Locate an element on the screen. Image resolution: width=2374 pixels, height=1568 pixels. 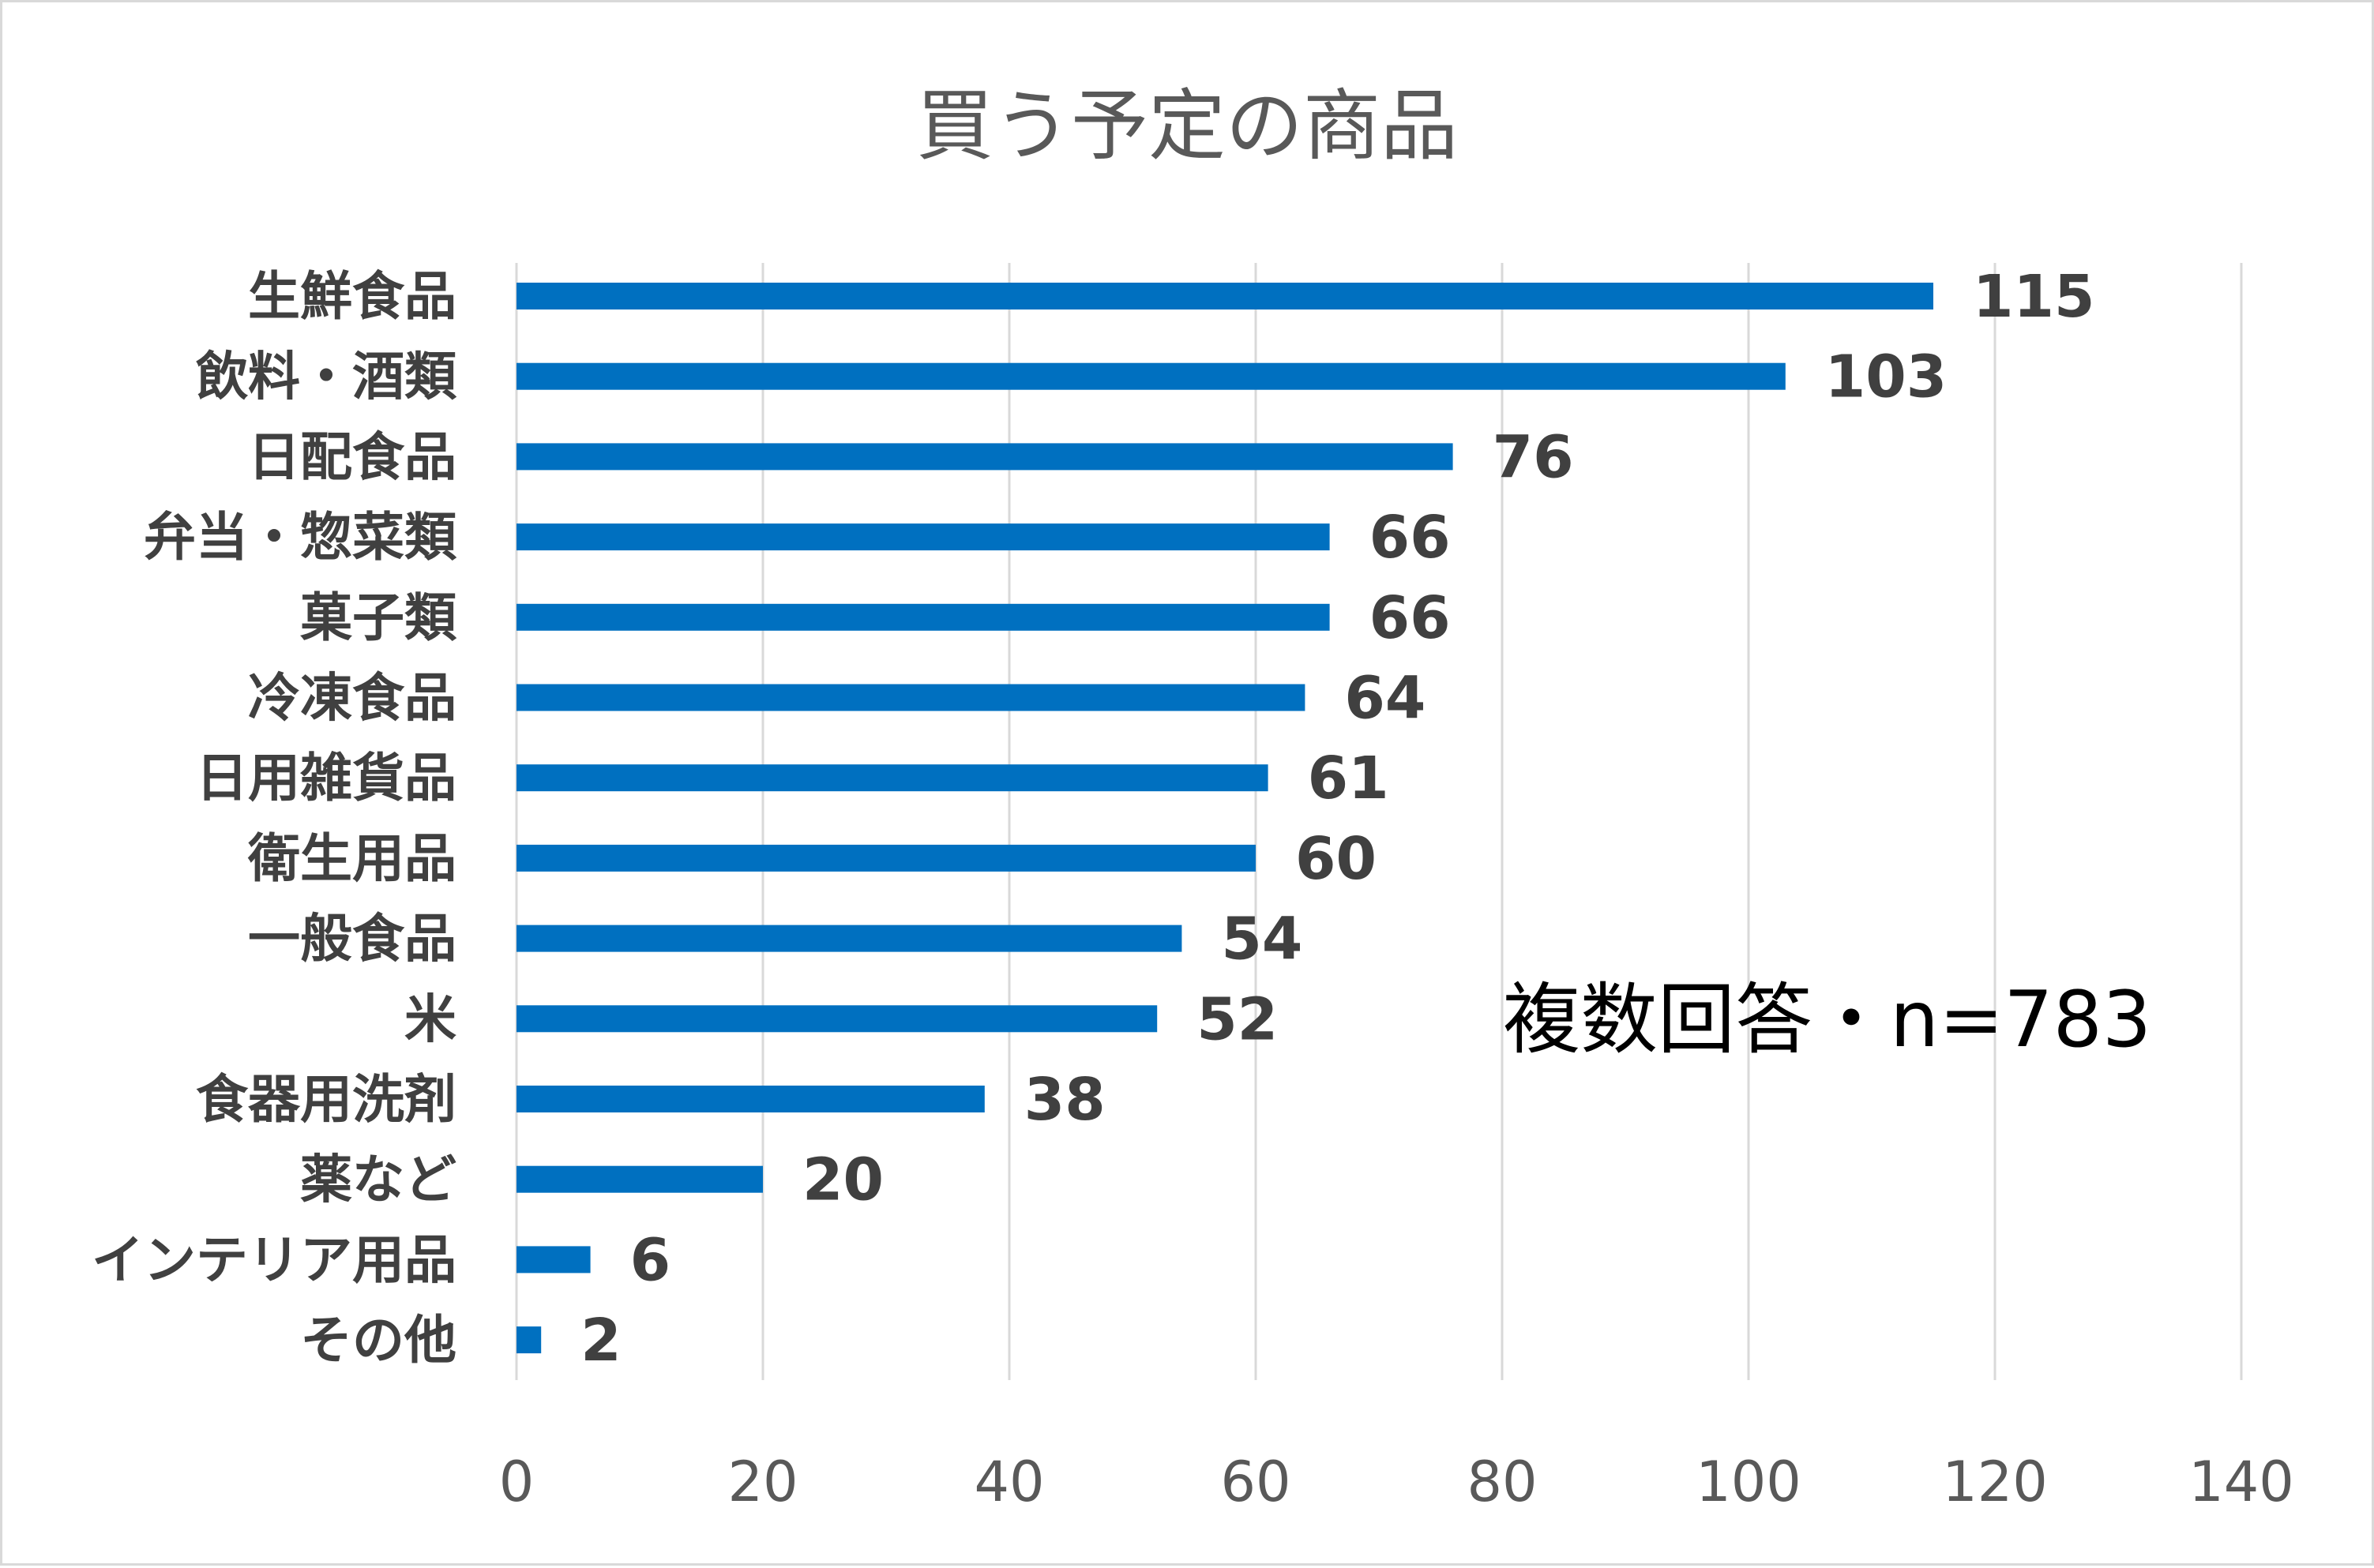
data-label-1: 103 is located at coordinates (1886, 377).